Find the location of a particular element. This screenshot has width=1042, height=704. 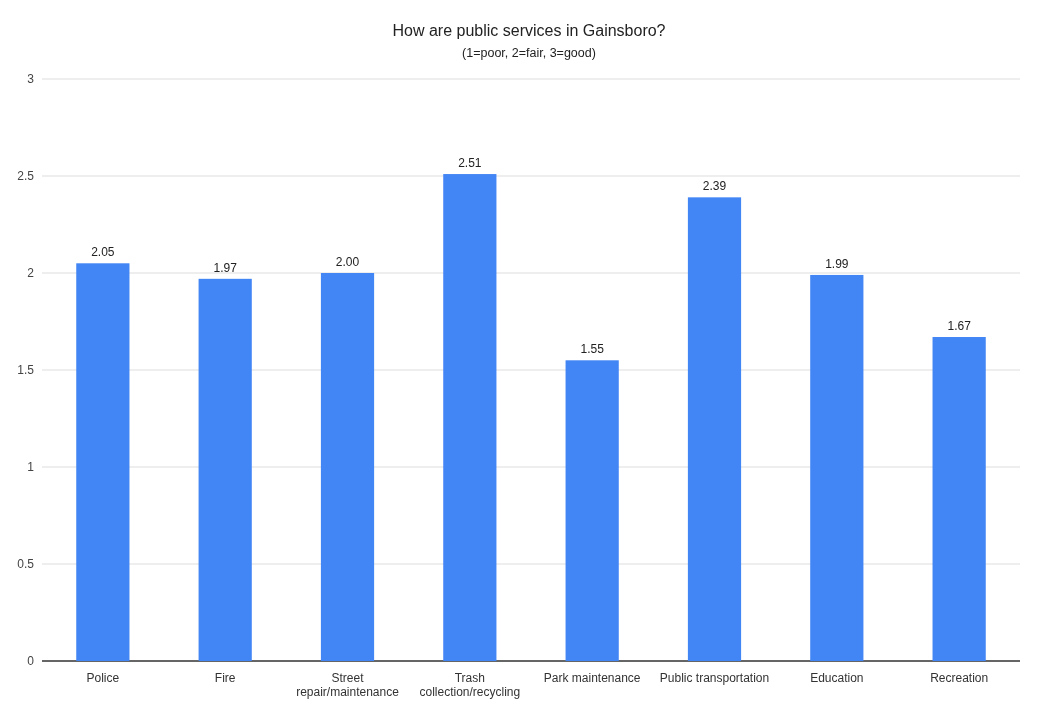

data-label: 1.97 is located at coordinates (225, 267).